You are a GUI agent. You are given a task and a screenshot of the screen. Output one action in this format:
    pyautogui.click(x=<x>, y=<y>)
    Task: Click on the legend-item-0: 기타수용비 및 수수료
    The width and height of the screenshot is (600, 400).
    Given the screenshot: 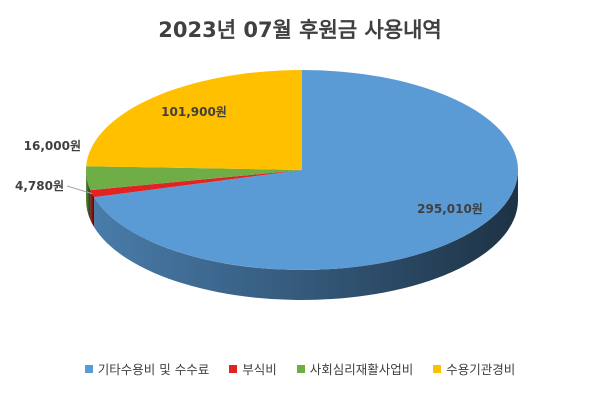 What is the action you would take?
    pyautogui.click(x=147, y=368)
    